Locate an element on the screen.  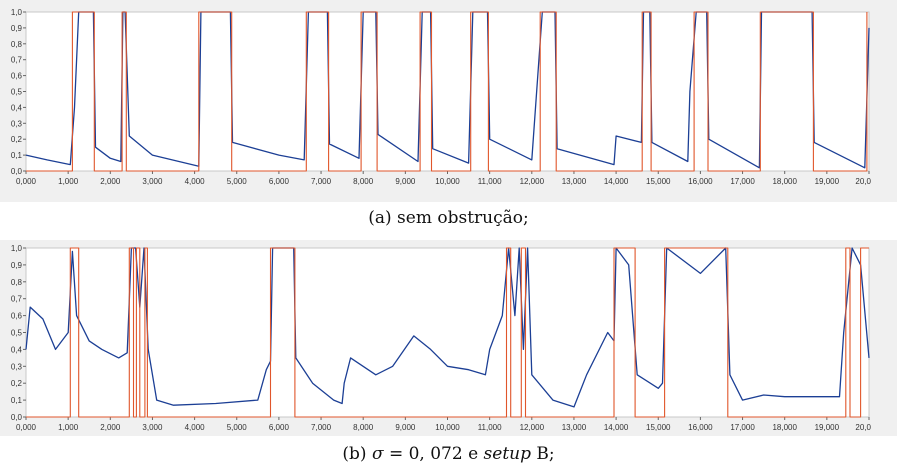
caption-b-suffix: B; is located at coordinates (543, 454).